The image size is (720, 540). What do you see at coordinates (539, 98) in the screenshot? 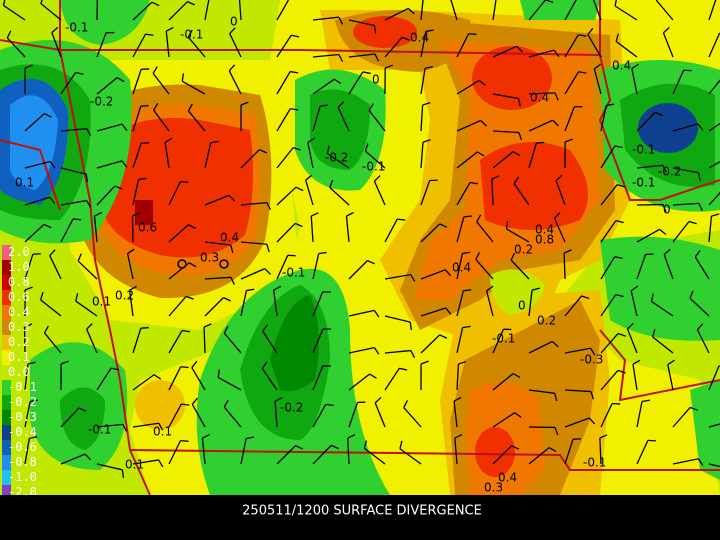
I see `contour-label: 0.4` at bounding box center [539, 98].